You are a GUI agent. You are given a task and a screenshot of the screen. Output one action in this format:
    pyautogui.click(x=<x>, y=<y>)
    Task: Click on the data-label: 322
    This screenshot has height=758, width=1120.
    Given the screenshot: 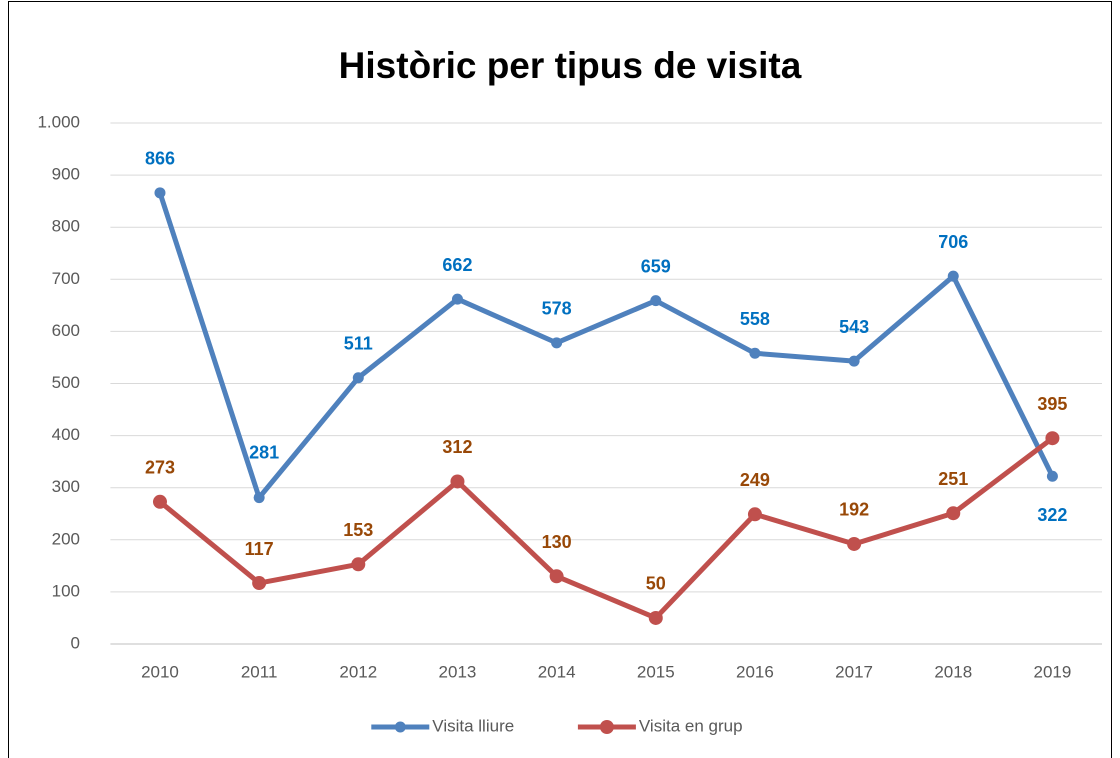 What is the action you would take?
    pyautogui.click(x=1052, y=515)
    